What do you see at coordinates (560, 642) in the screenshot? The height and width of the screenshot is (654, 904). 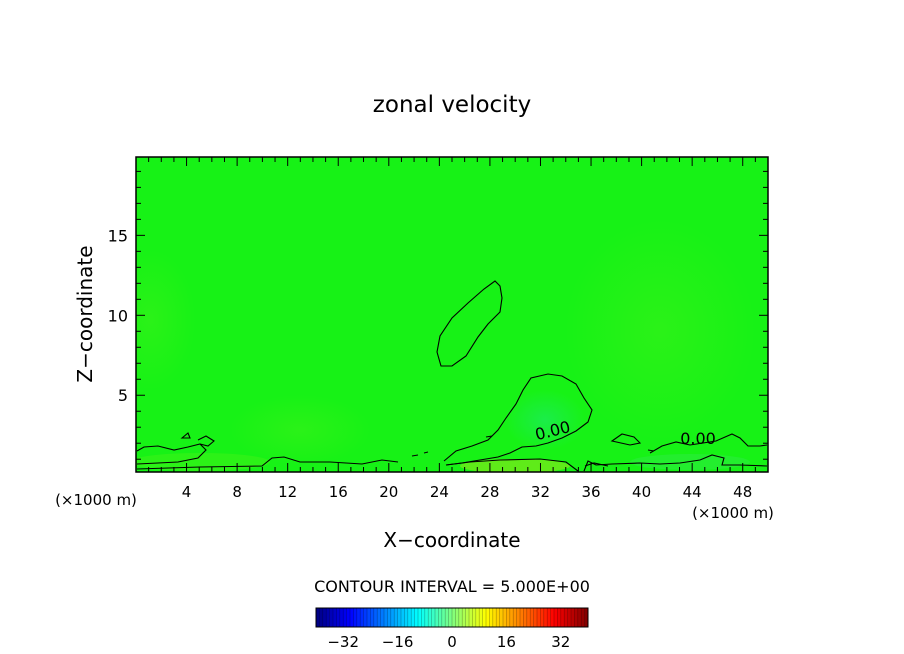 I see `colorbar-tick-label: 32` at bounding box center [560, 642].